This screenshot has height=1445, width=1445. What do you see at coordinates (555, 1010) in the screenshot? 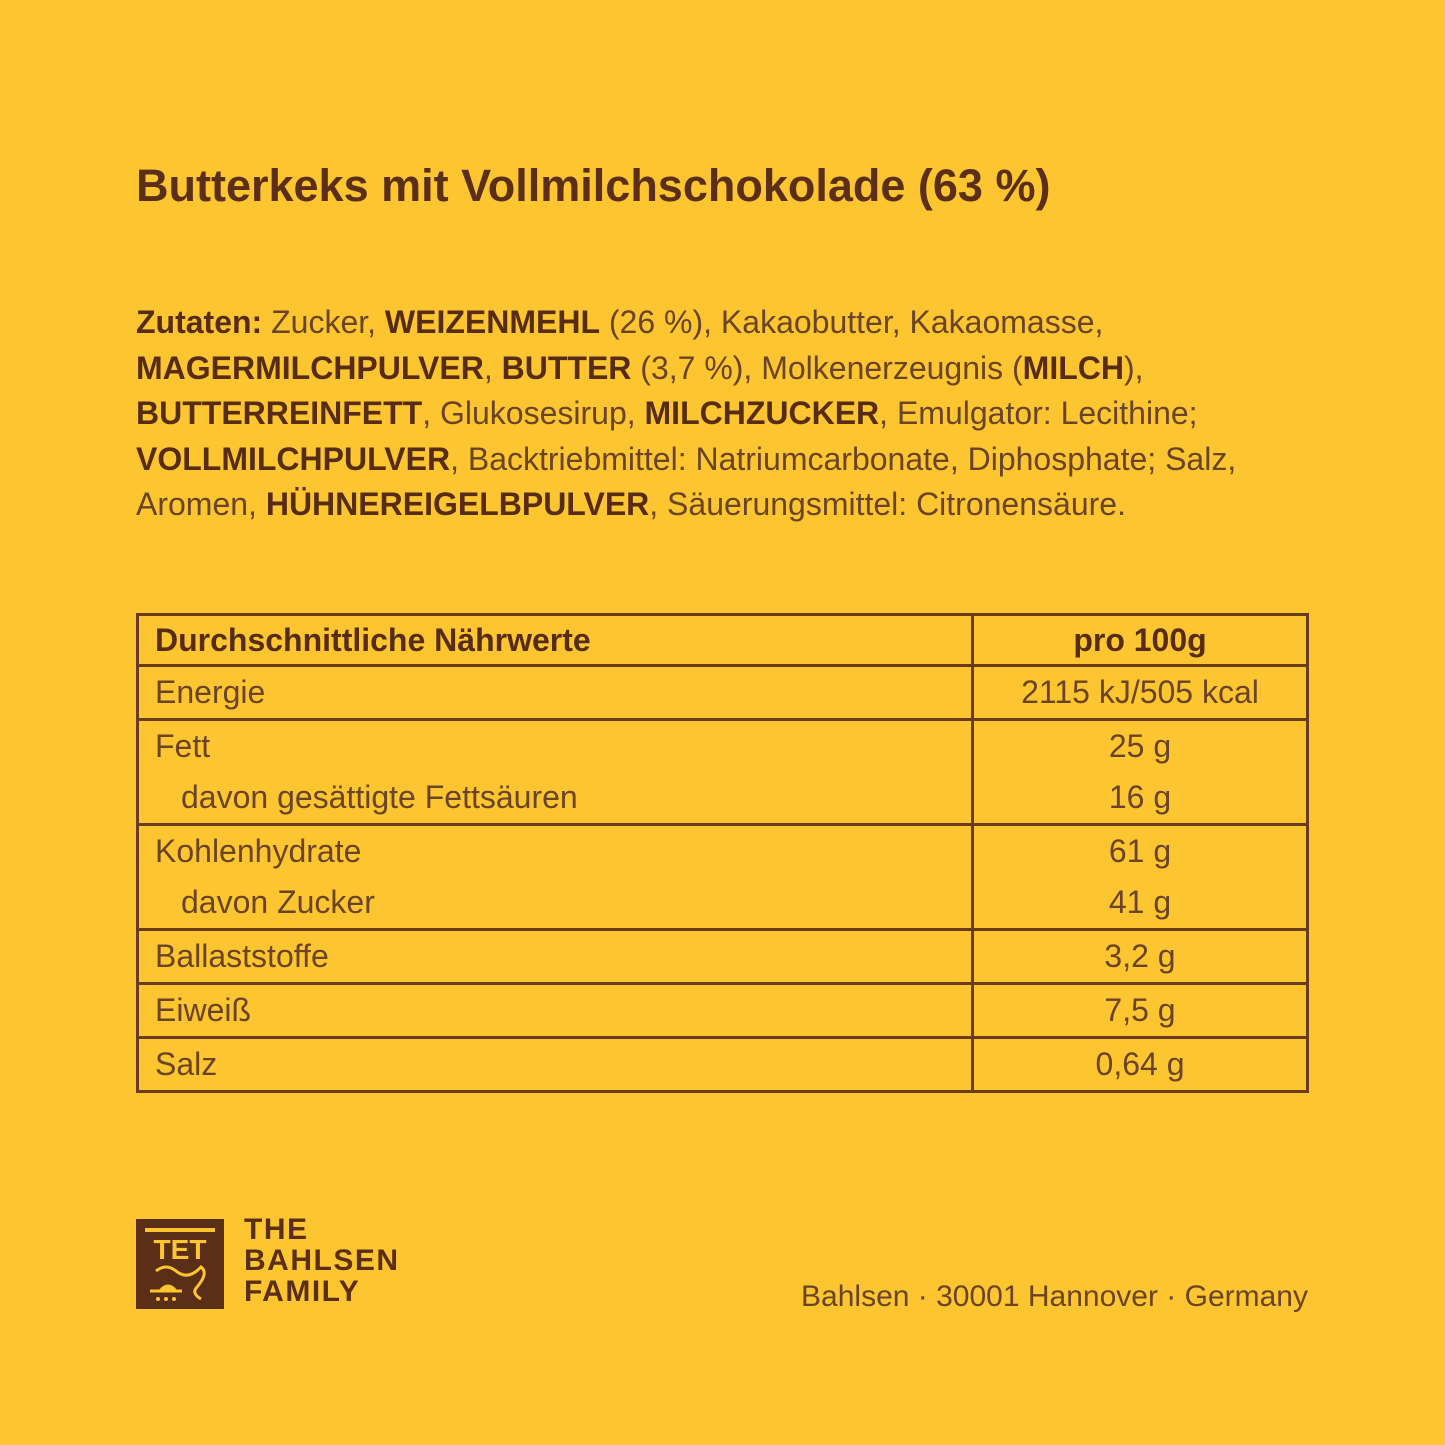
I see `nutrient-label: Eiweiß` at bounding box center [555, 1010].